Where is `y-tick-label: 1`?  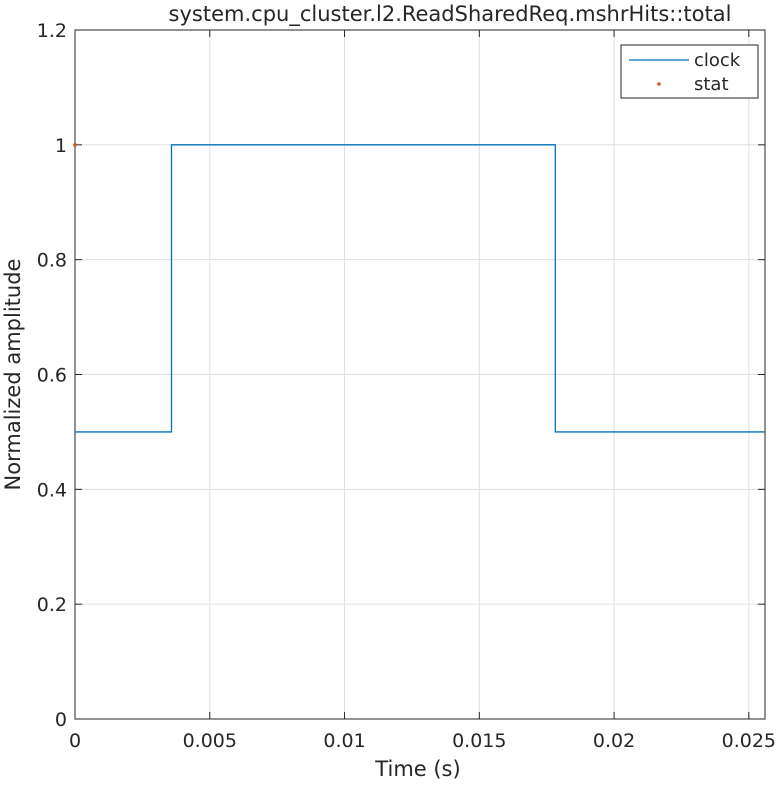
y-tick-label: 1 is located at coordinates (61, 146).